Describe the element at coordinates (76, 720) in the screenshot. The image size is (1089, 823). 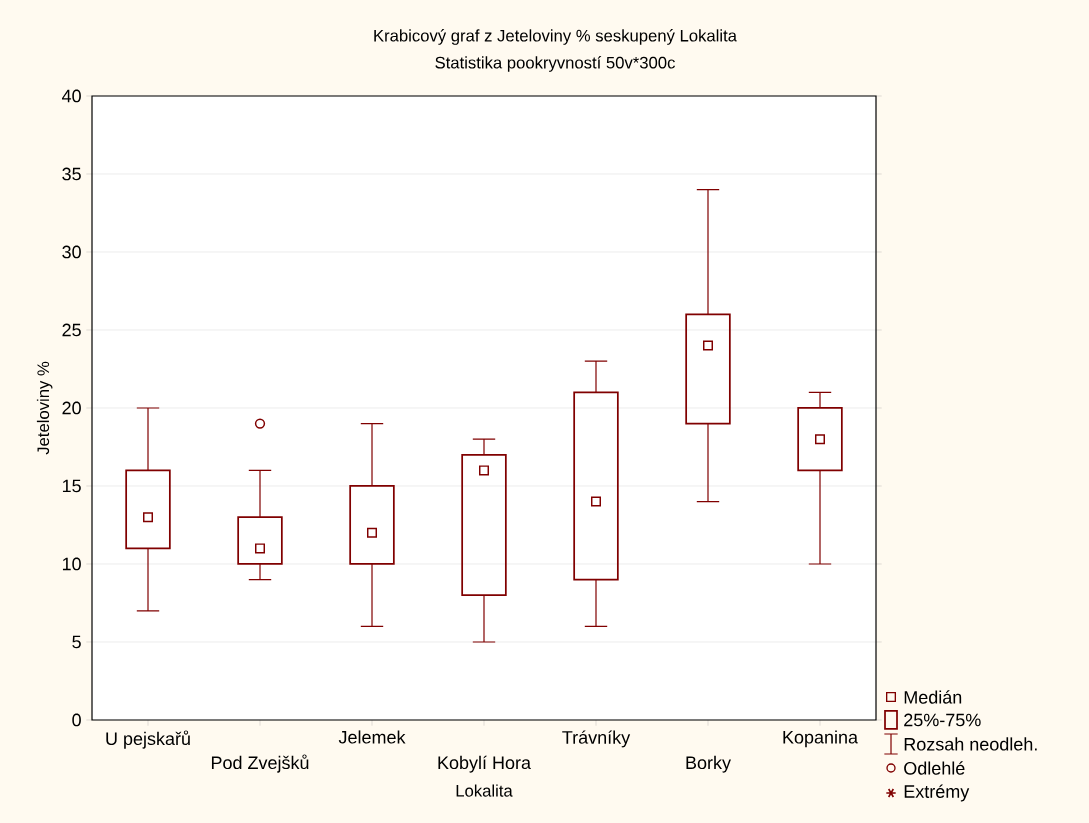
I see `y-tick-label: 0` at that location.